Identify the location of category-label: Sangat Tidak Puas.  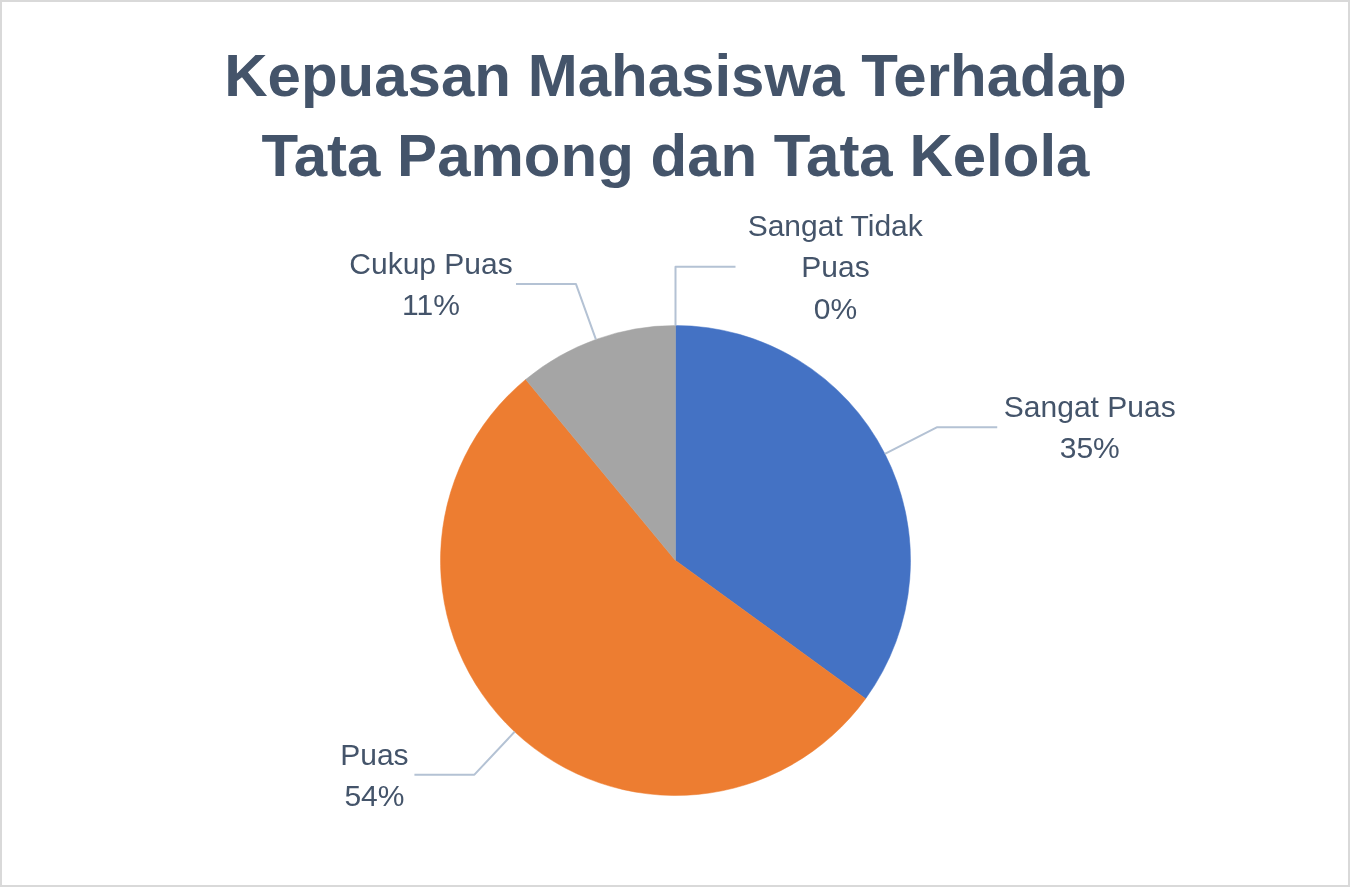
(835, 246).